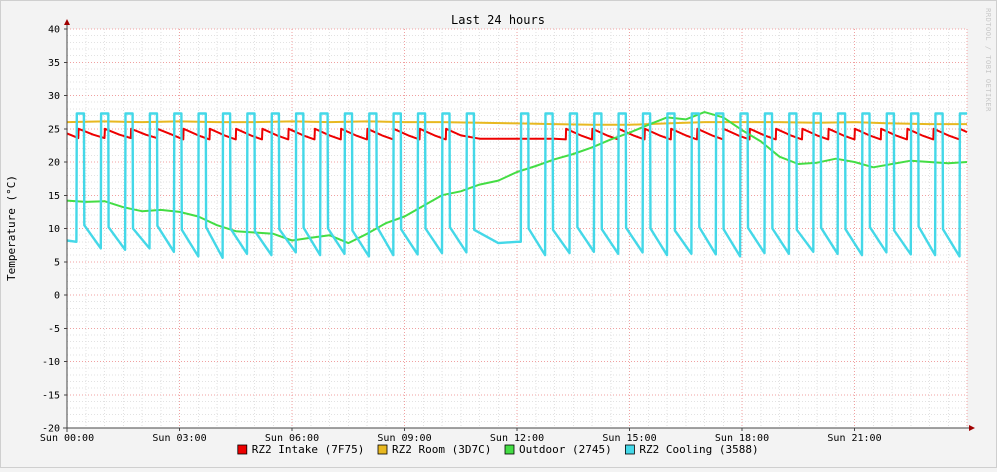 Image resolution: width=997 pixels, height=472 pixels. Describe the element at coordinates (54, 30) in the screenshot. I see `y-tick-label: 40` at that location.